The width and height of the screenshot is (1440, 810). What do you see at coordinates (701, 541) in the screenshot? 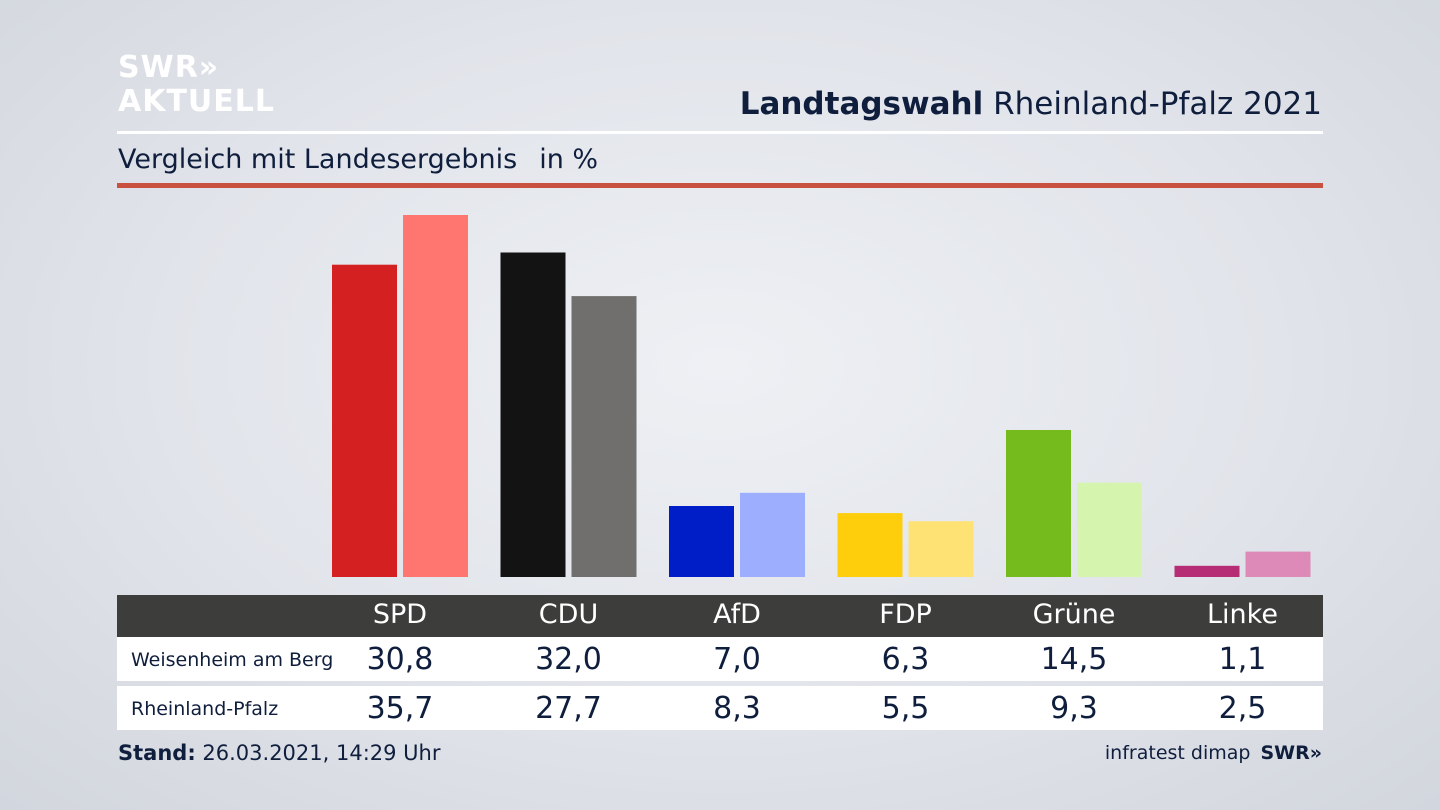
I see `bar-afd-weisenheim` at bounding box center [701, 541].